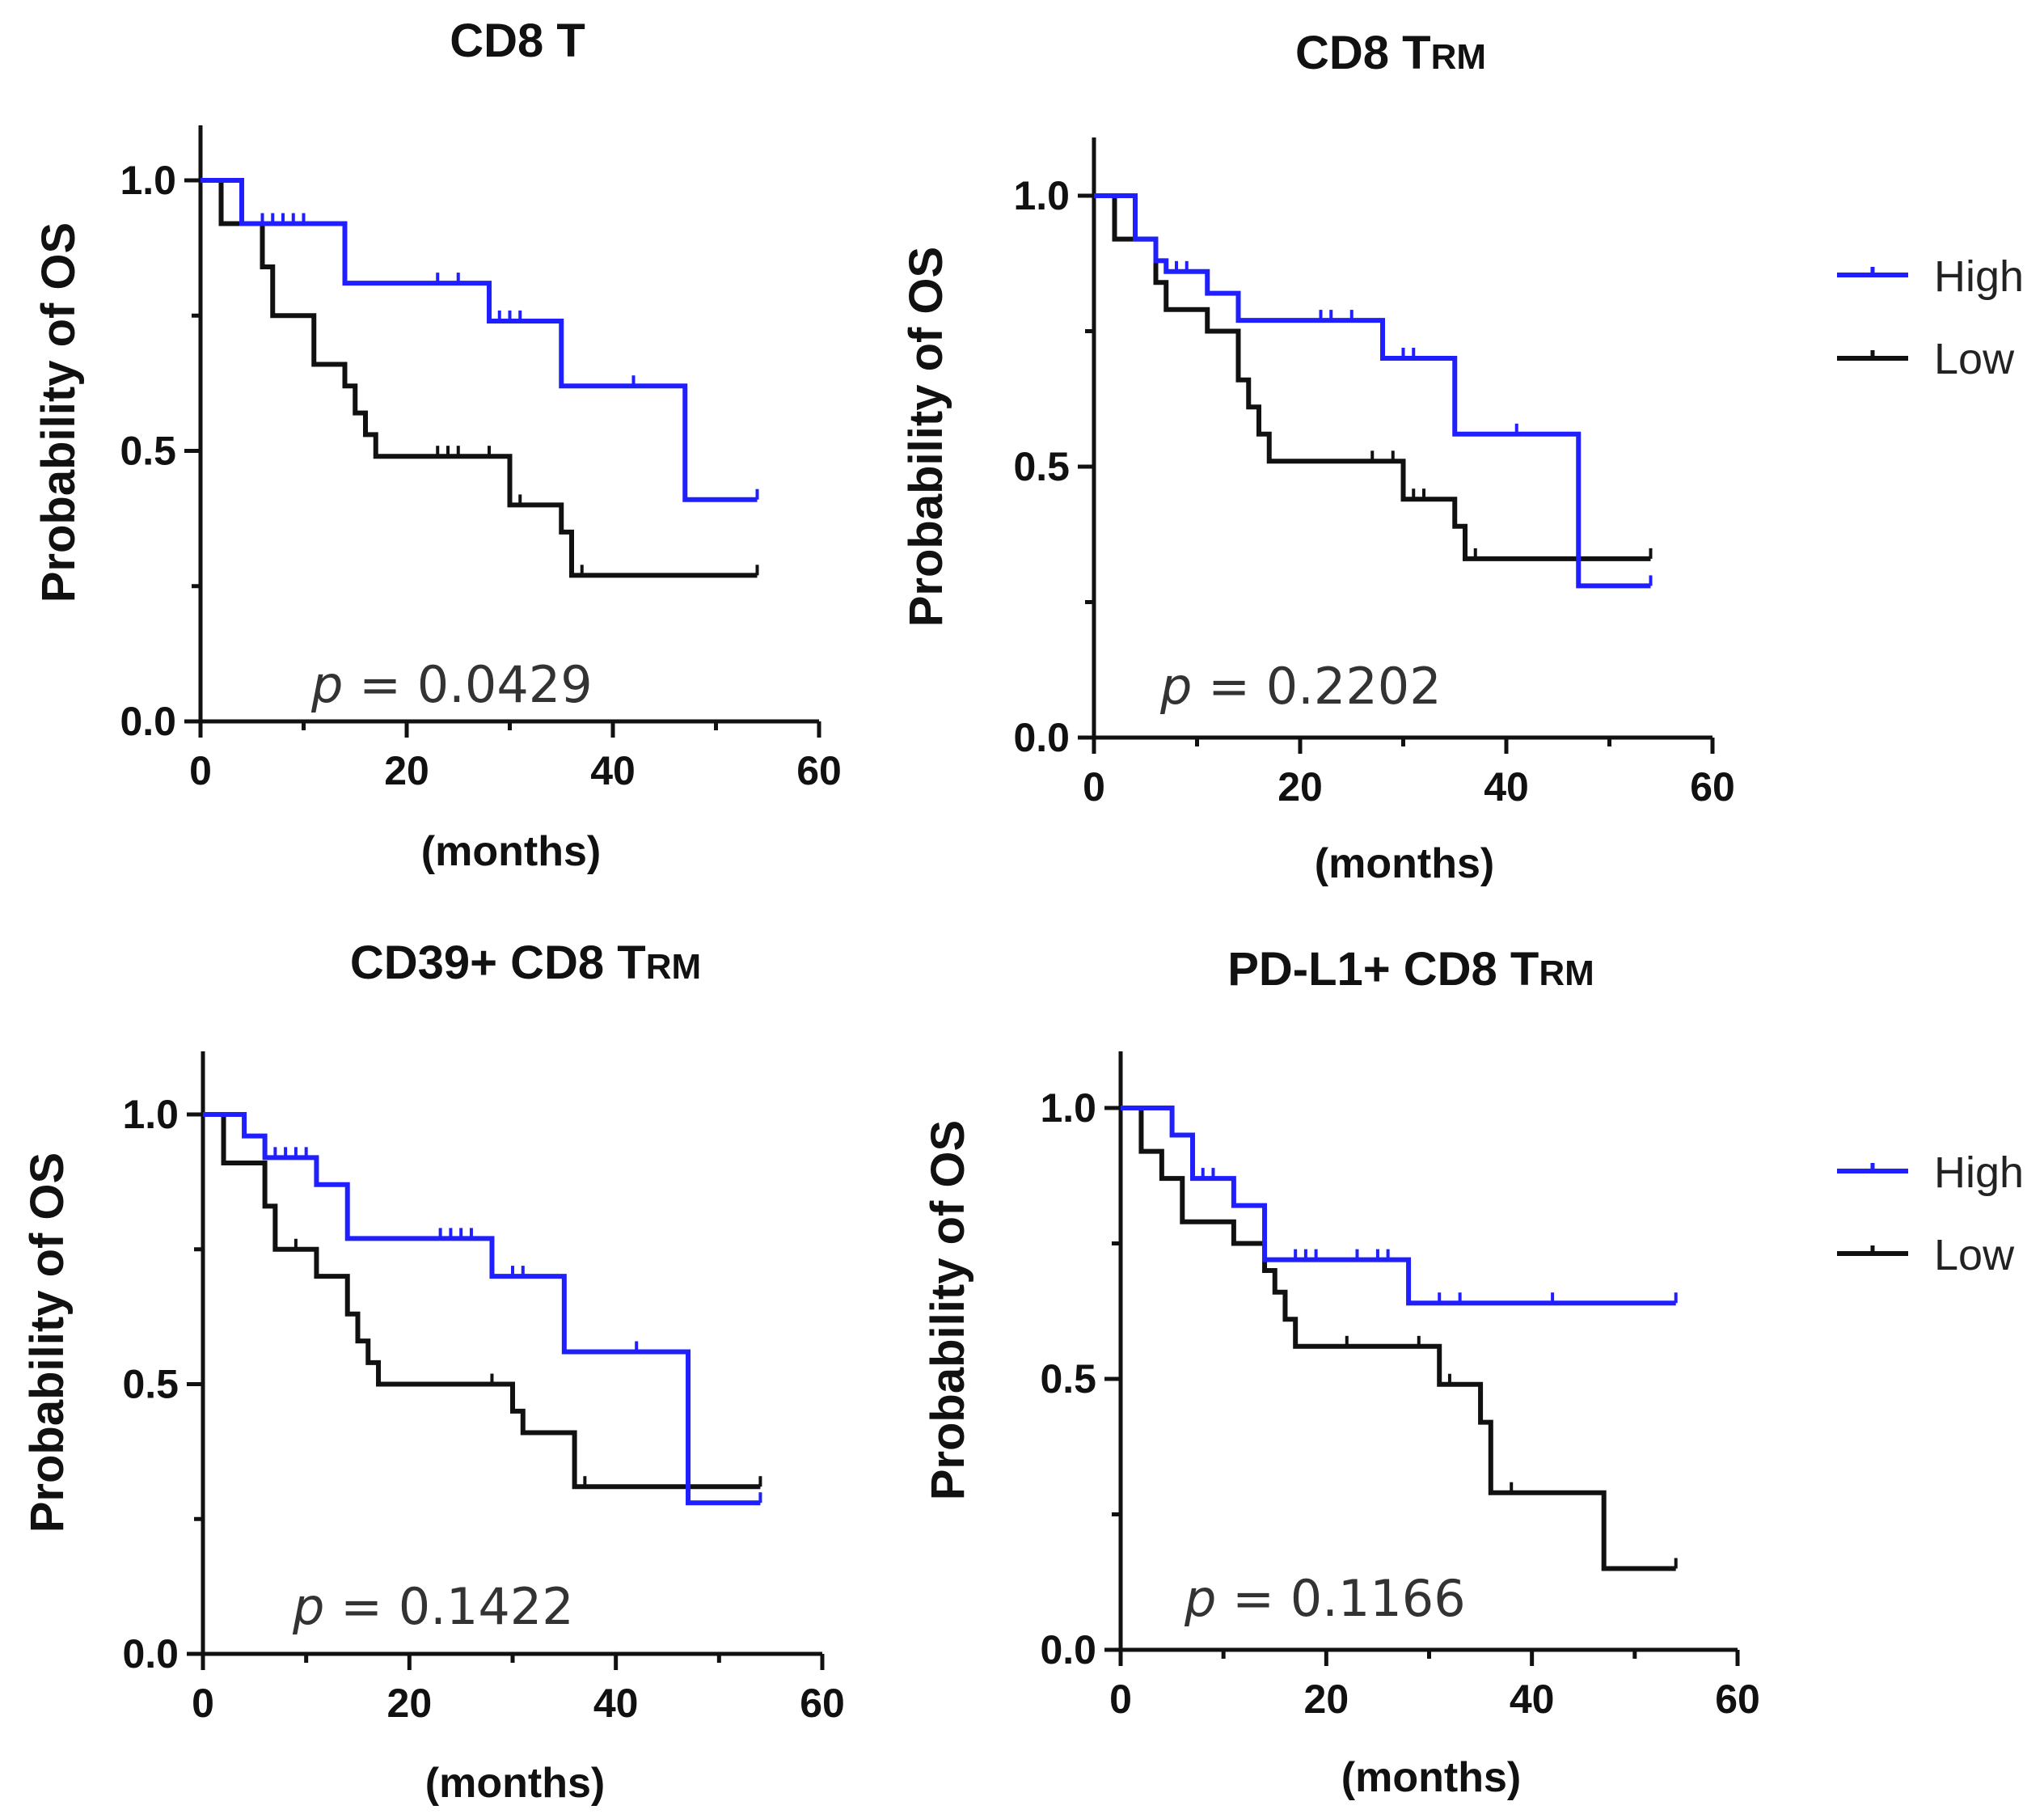 The width and height of the screenshot is (2044, 1814). I want to click on panel-title: PD-L1+ CD8 TRM, so click(1410, 969).